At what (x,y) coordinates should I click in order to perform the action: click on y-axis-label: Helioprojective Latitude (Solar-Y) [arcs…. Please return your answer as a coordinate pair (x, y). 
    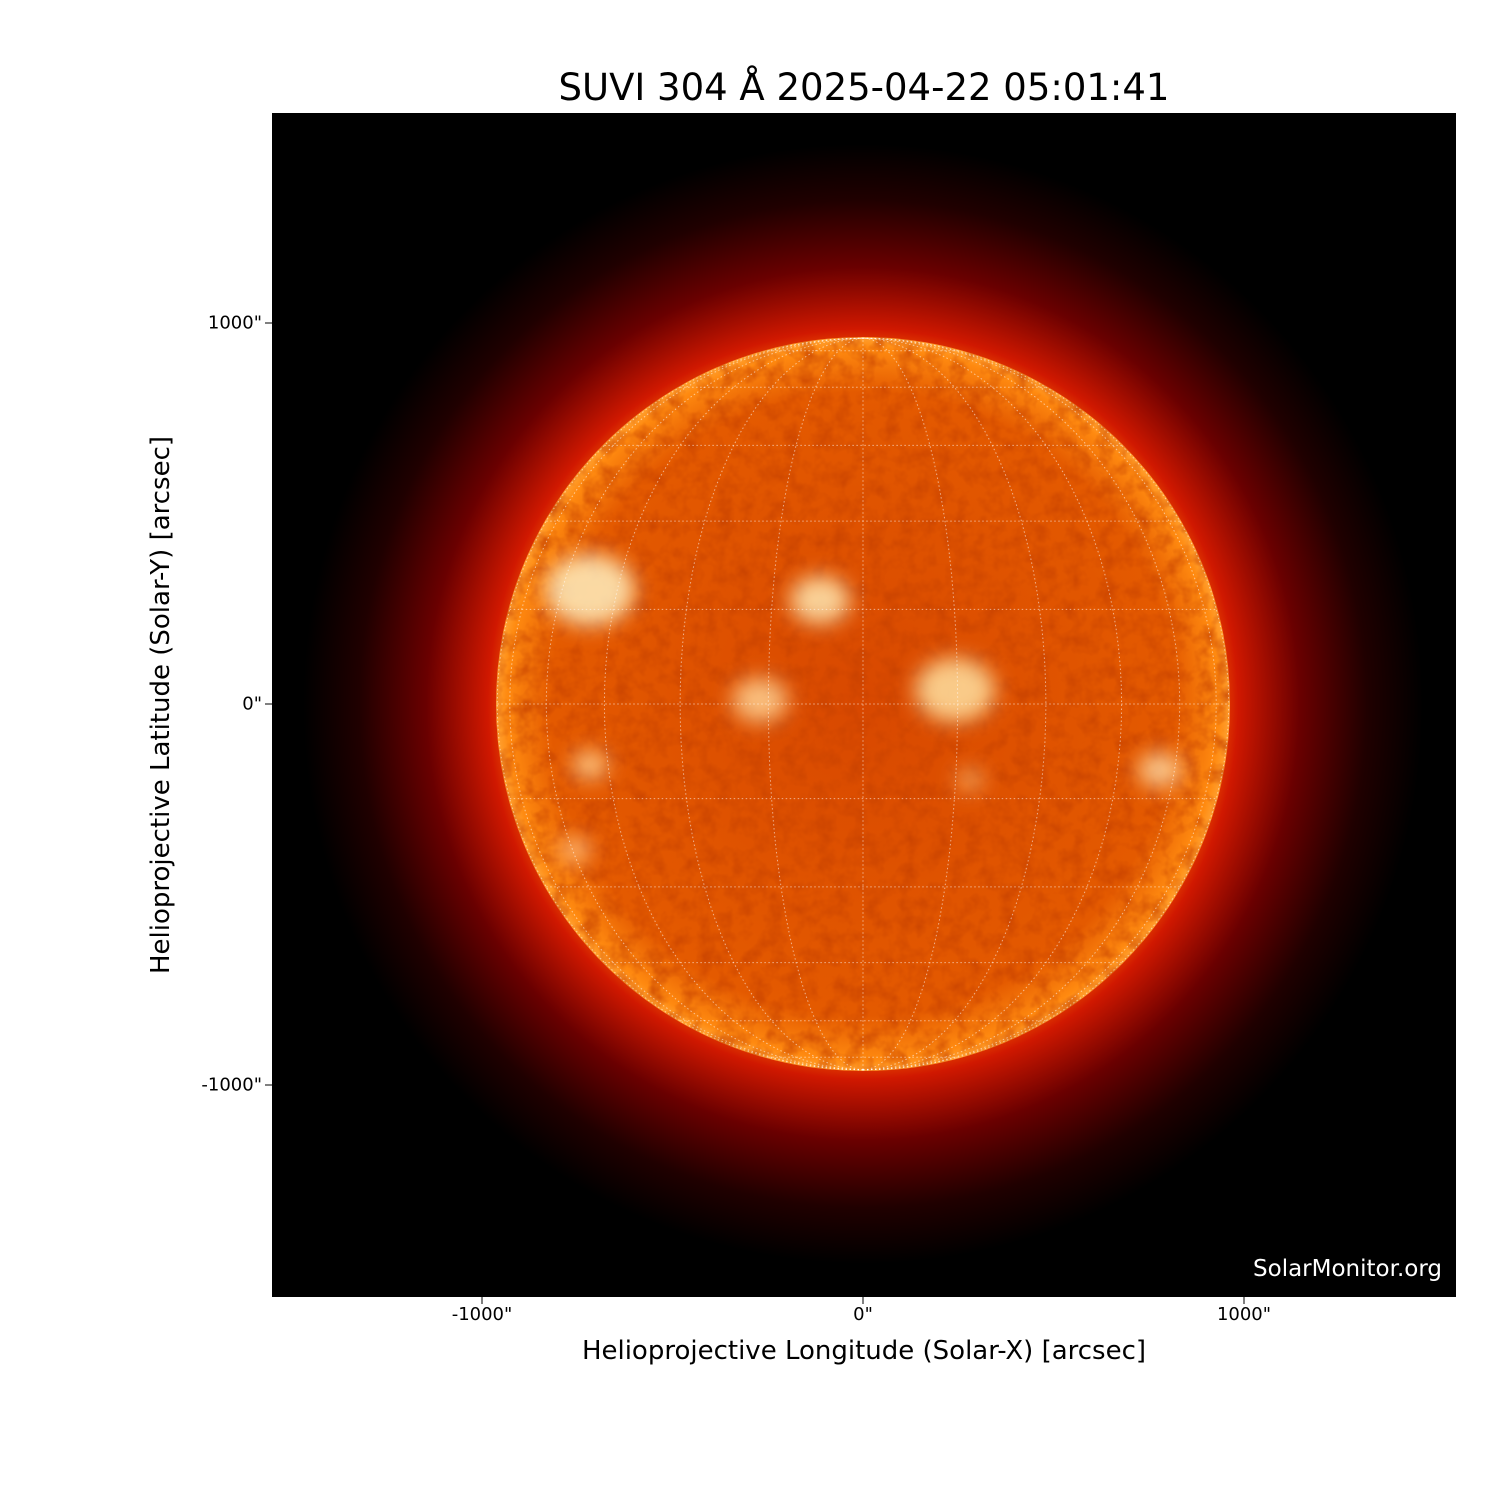
    Looking at the image, I should click on (161, 705).